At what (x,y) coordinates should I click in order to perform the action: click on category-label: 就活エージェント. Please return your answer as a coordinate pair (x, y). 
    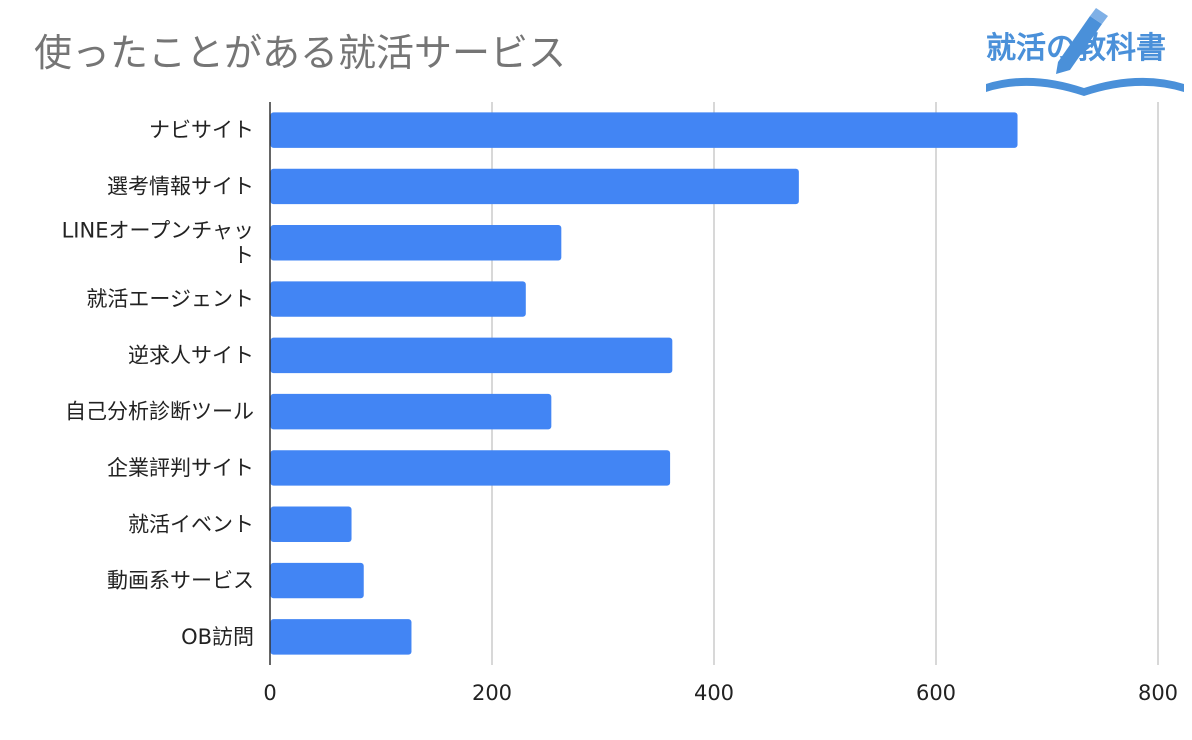
    Looking at the image, I should click on (170, 299).